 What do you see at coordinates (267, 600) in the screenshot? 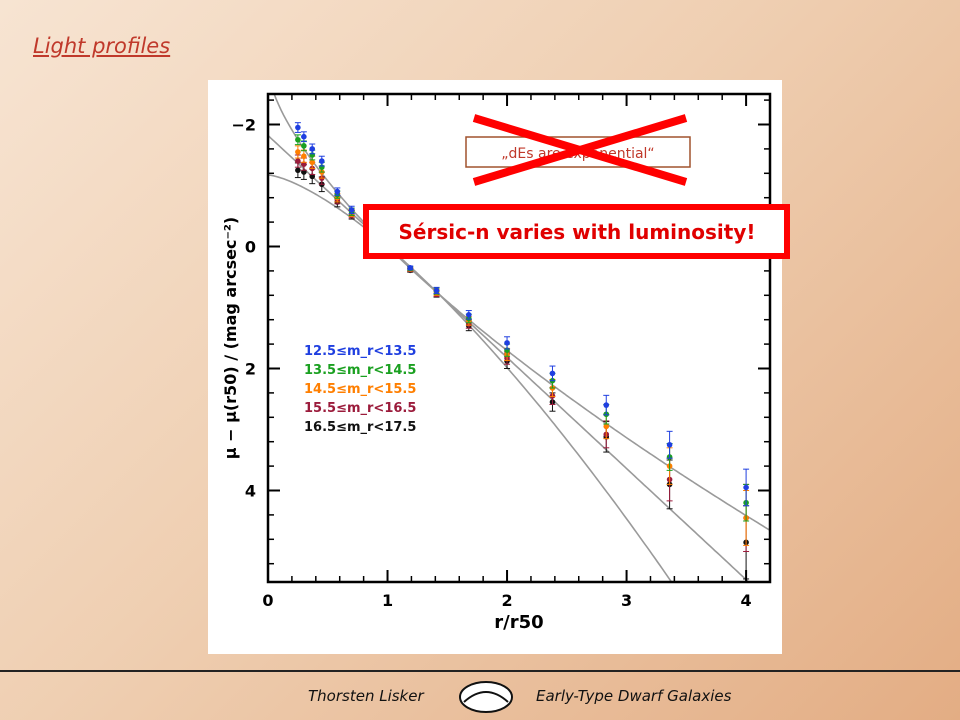
I see `x-tick-label: 0` at bounding box center [267, 600].